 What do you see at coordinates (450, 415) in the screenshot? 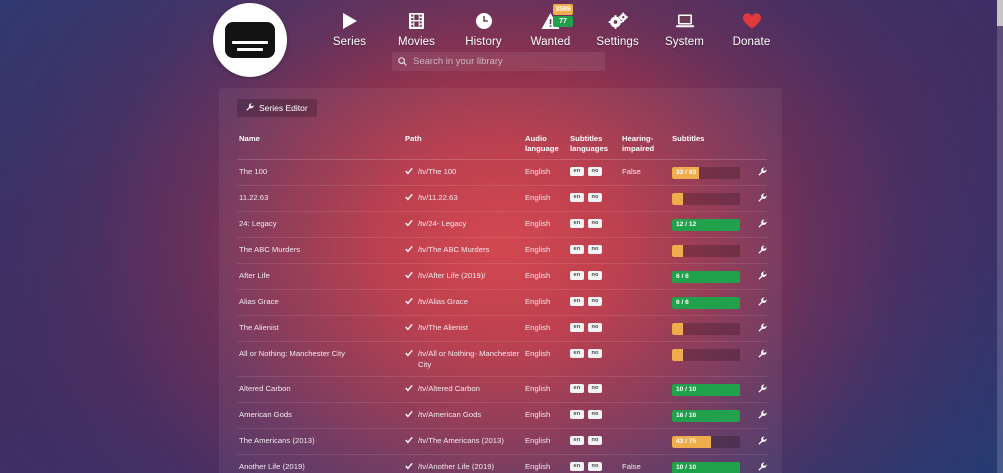
I see `cell-path-text: /tv/American Gods` at bounding box center [450, 415].